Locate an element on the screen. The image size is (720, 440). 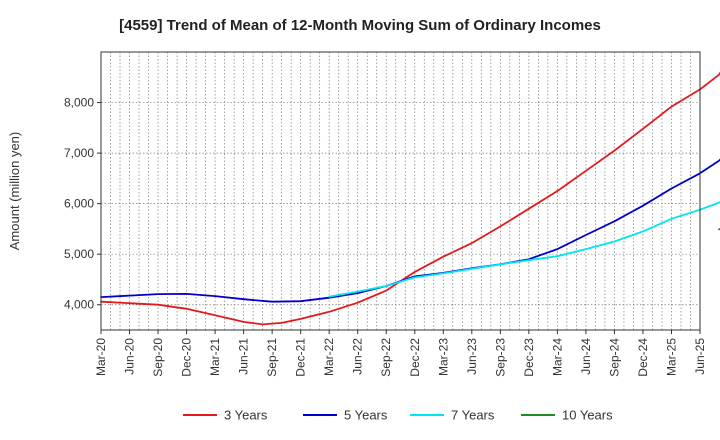
x-tick-label: Jun-24 is located at coordinates (586, 356).